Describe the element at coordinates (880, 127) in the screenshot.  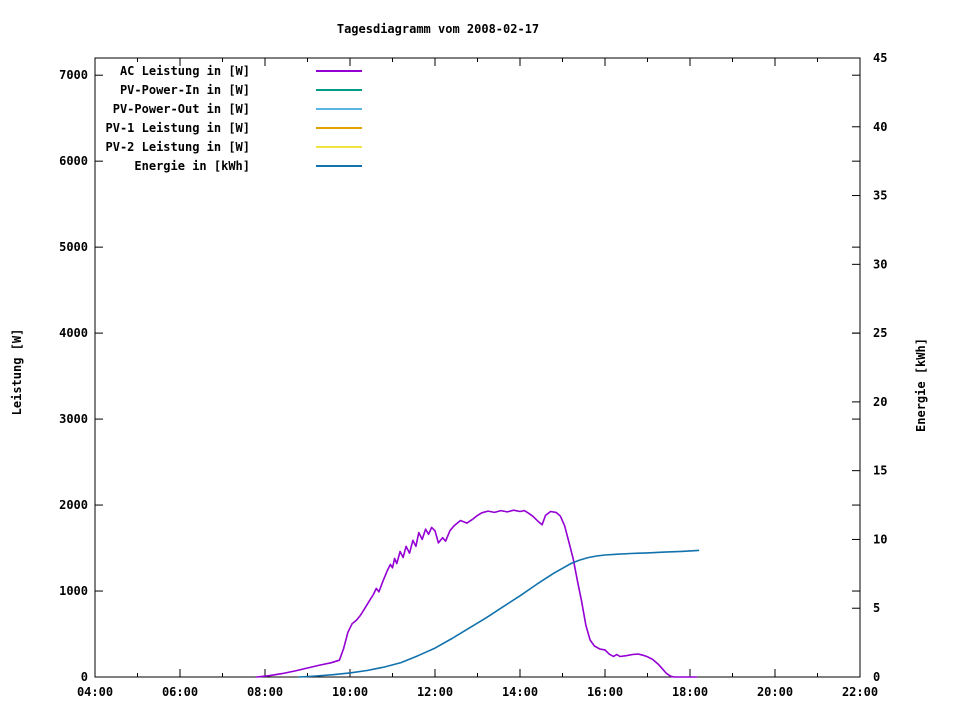
I see `y2-tick-label: 40` at that location.